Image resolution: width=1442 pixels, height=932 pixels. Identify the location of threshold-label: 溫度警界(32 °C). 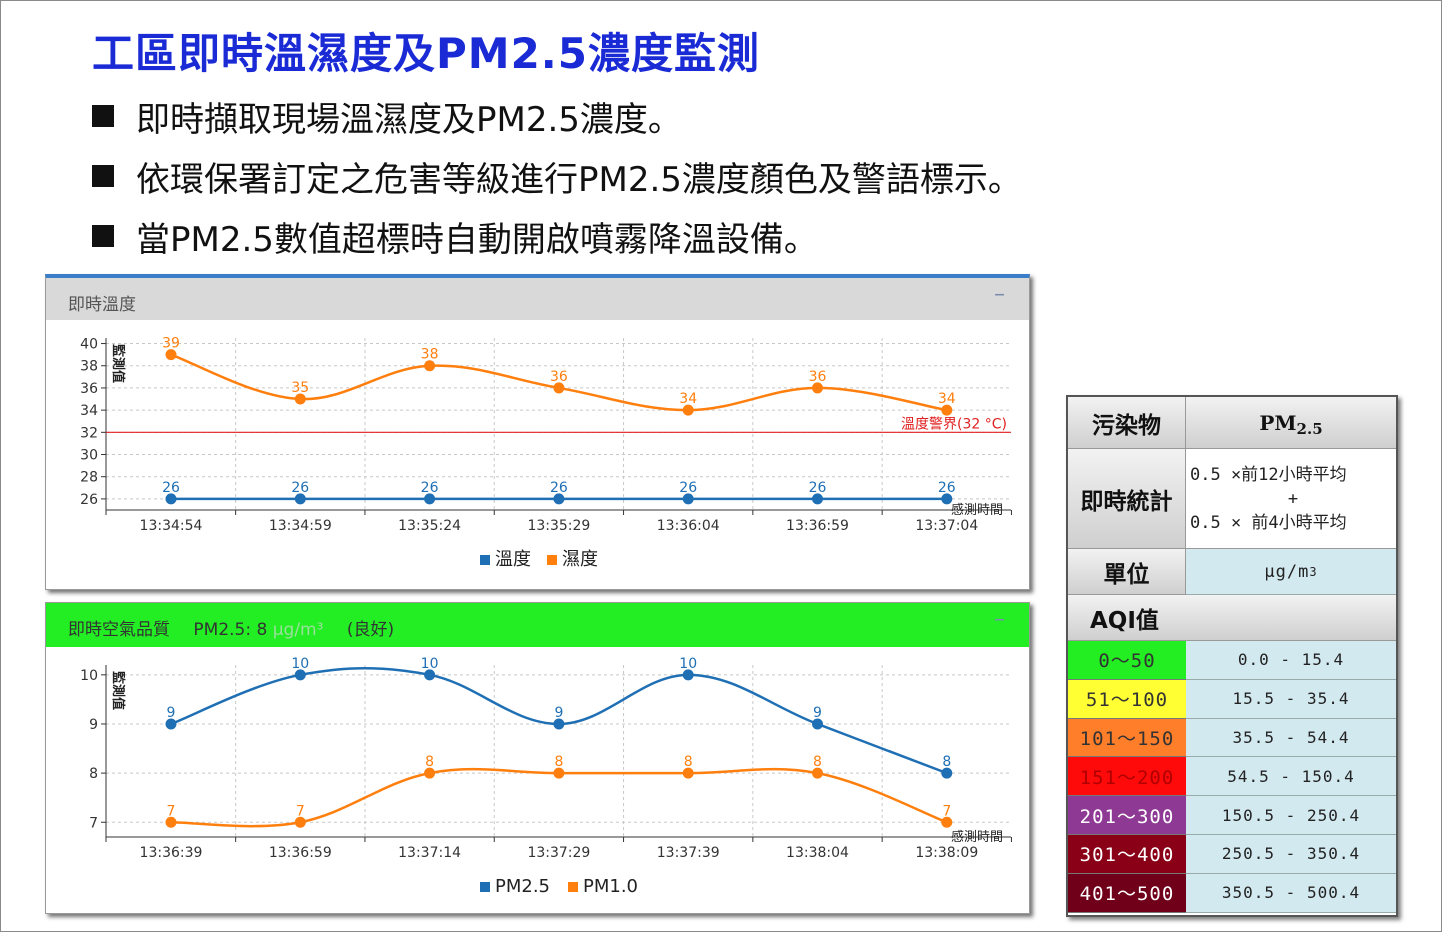
(954, 424).